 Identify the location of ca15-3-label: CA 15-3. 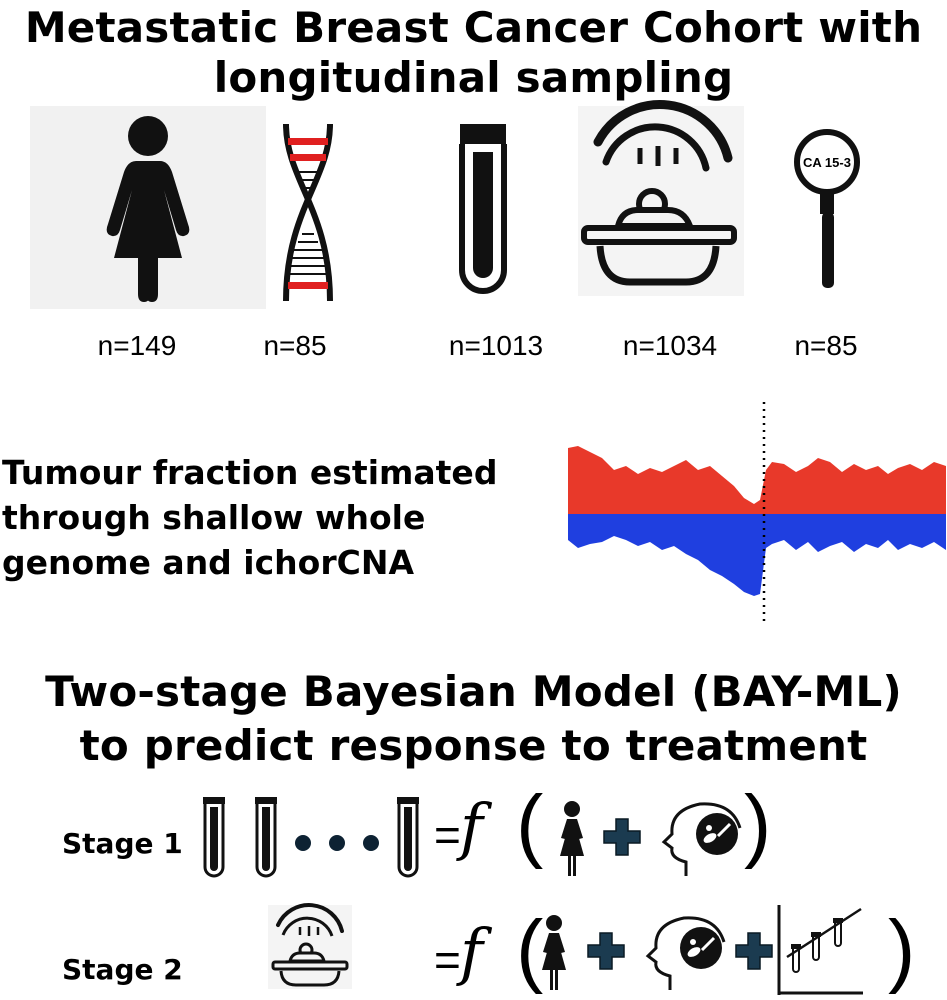
(827, 162).